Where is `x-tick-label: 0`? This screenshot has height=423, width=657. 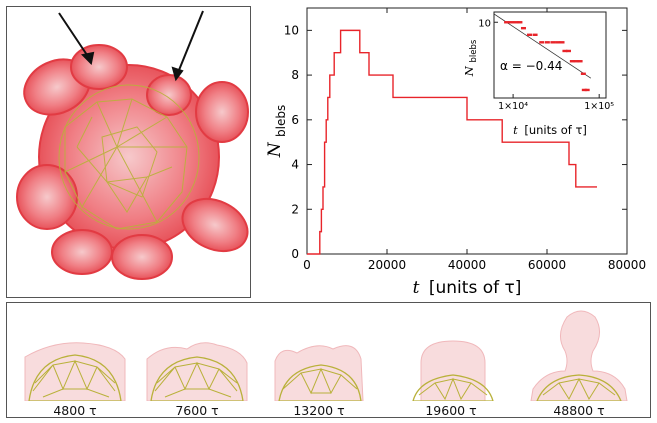
x-tick-label: 0 is located at coordinates (307, 265).